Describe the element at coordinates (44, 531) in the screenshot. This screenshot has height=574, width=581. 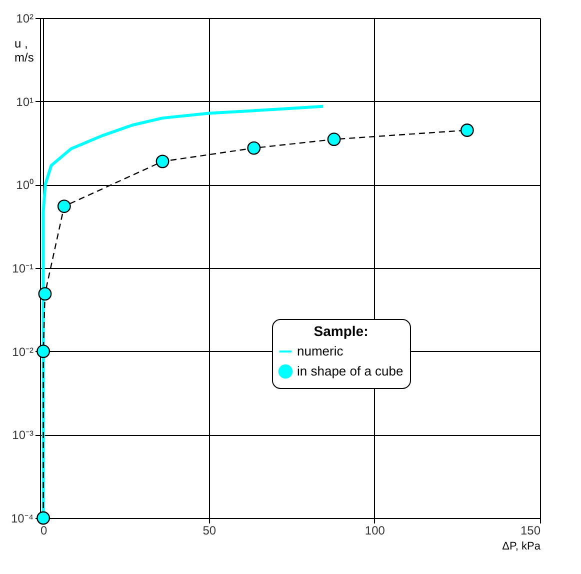
I see `x-tick-label: 0` at that location.